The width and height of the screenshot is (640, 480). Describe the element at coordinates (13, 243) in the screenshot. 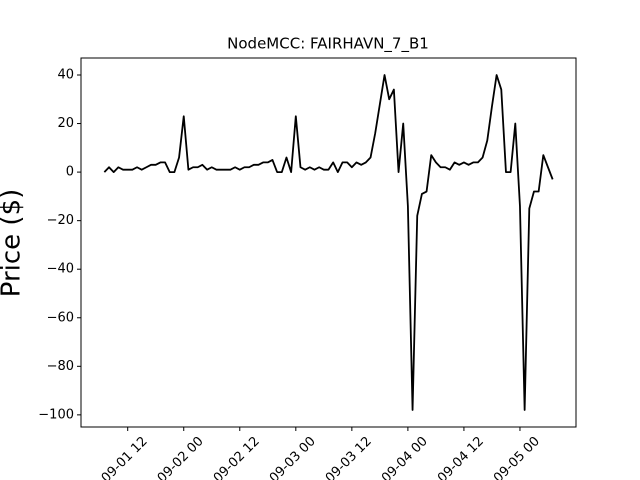

I see `y-axis-label: Price ($)` at that location.